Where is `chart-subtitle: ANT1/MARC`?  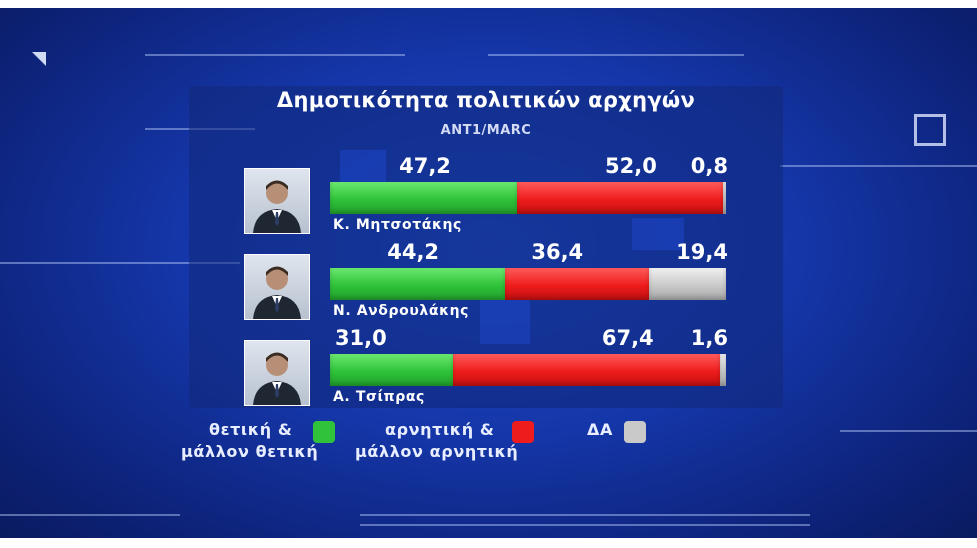
chart-subtitle: ANT1/MARC is located at coordinates (486, 130).